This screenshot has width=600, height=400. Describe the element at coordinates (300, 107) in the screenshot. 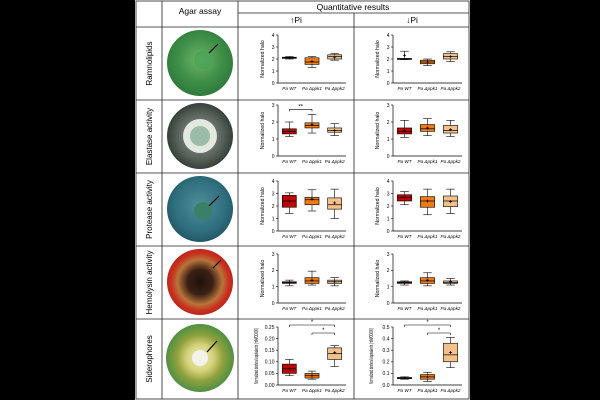

I see `significance-label: **` at that location.